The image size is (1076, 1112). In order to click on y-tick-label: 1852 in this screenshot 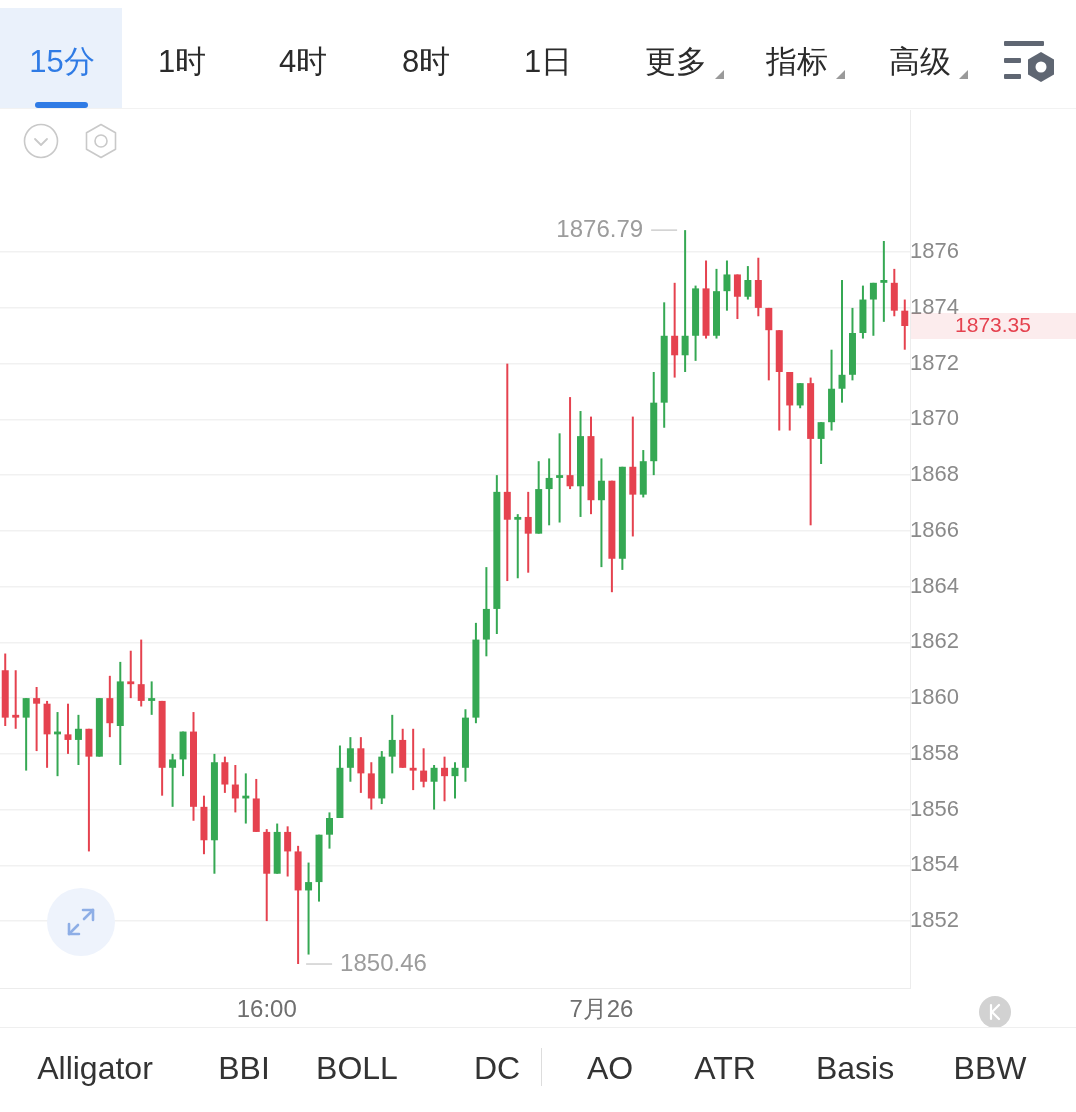, I will do `click(934, 920)`.